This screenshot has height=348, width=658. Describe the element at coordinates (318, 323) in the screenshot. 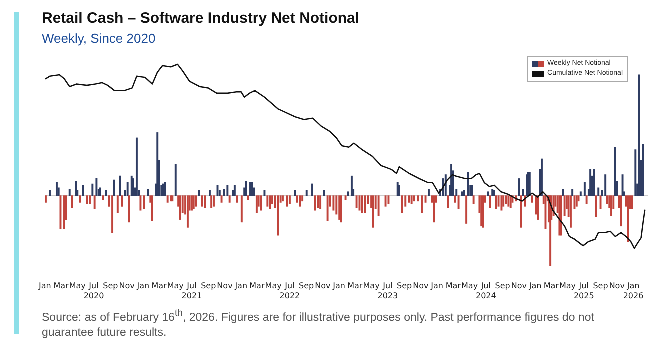

I see `text: Source: as of February 16$^{th}$, 2026. Figures are for illustrative purposes only. Past performance figures do not guarantee future results.` at that location.